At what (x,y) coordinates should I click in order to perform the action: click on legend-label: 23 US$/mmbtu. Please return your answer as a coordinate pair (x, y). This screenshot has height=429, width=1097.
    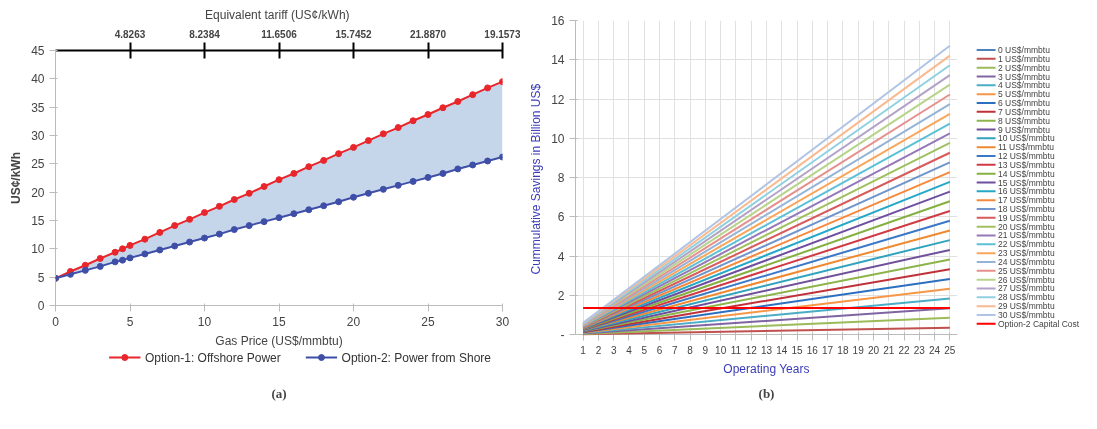
    Looking at the image, I should click on (1026, 253).